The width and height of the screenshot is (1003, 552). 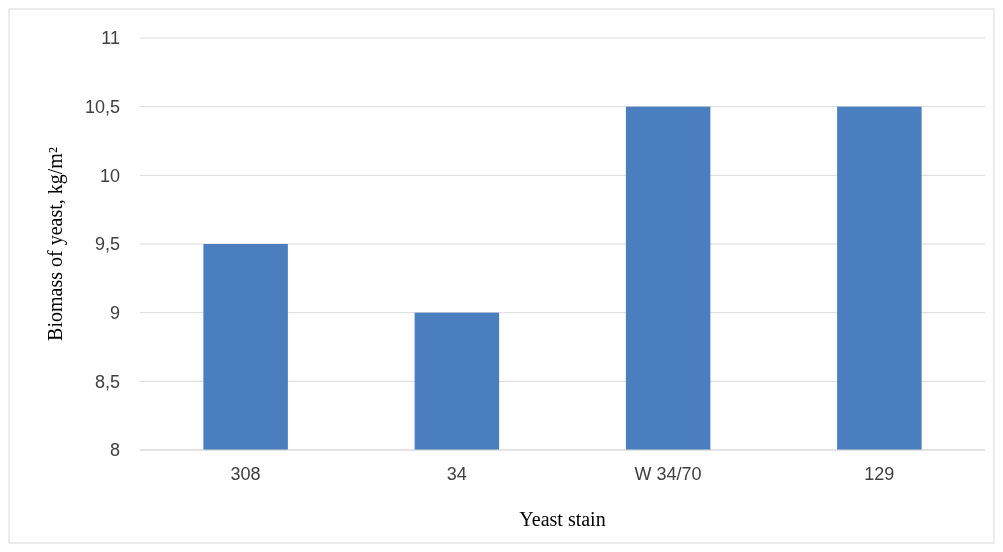 What do you see at coordinates (245, 474) in the screenshot?
I see `x-tick-label: 308` at bounding box center [245, 474].